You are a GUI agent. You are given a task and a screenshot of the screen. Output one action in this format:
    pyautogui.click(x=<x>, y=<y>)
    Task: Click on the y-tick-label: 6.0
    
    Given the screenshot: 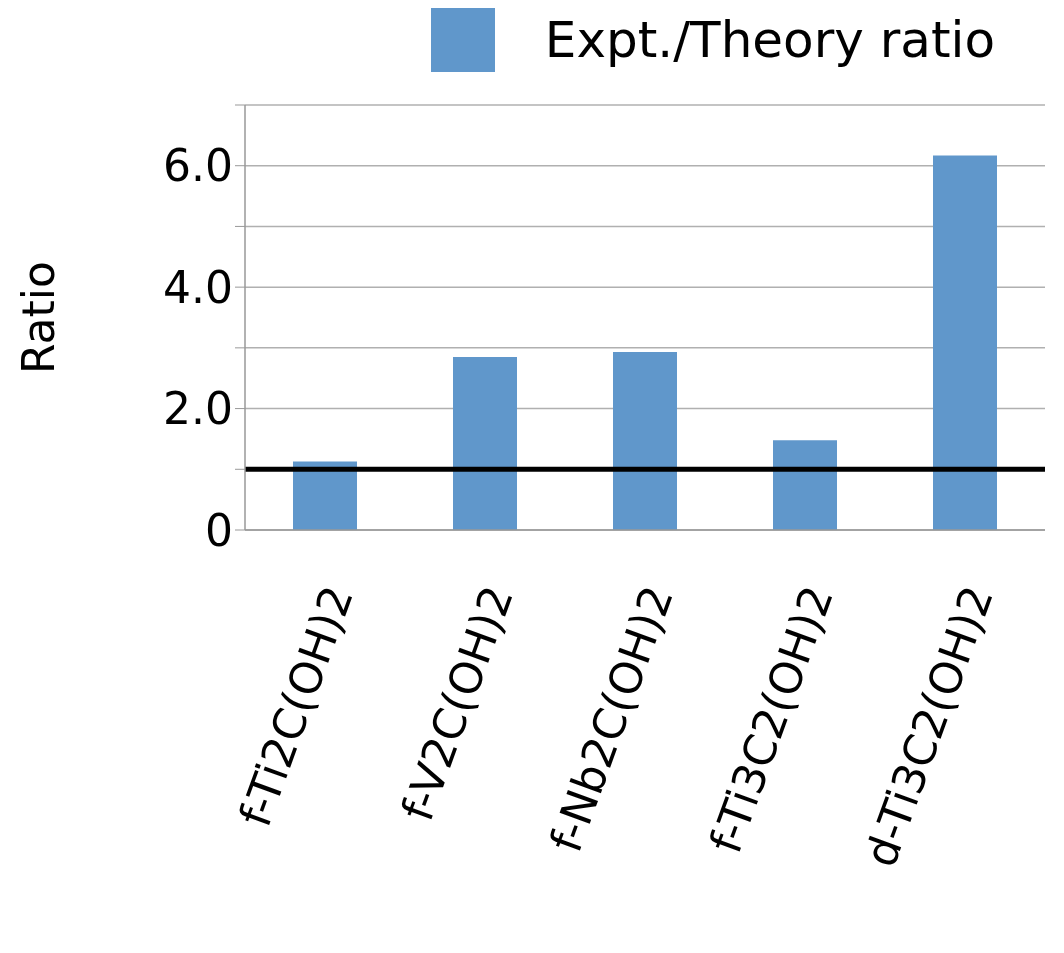 What is the action you would take?
    pyautogui.click(x=198, y=166)
    